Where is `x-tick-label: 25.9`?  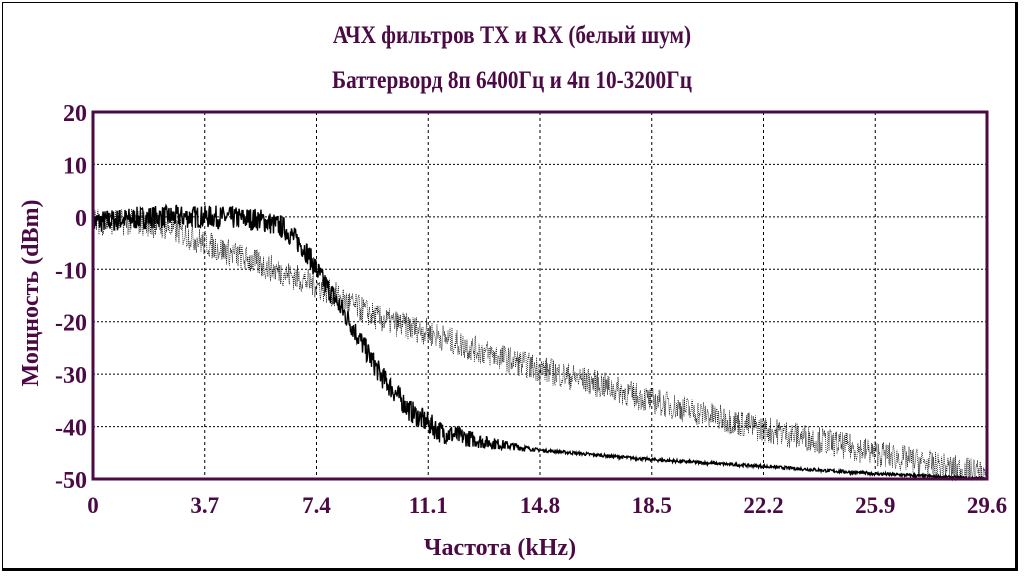 x-tick-label: 25.9 is located at coordinates (875, 505).